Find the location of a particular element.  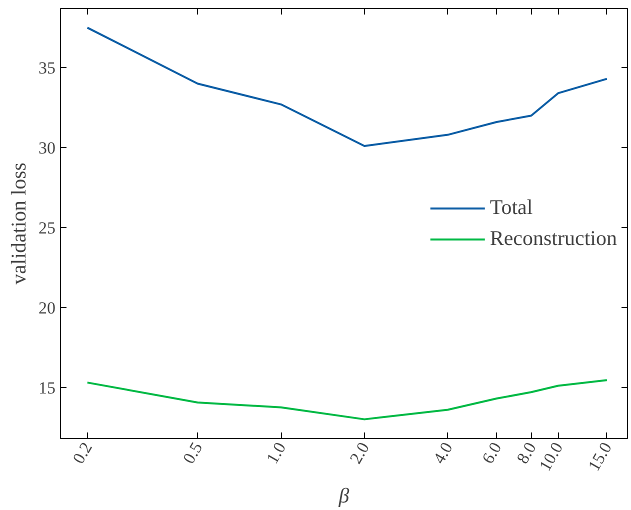

x-tick-label: 2.0 is located at coordinates (360, 453).